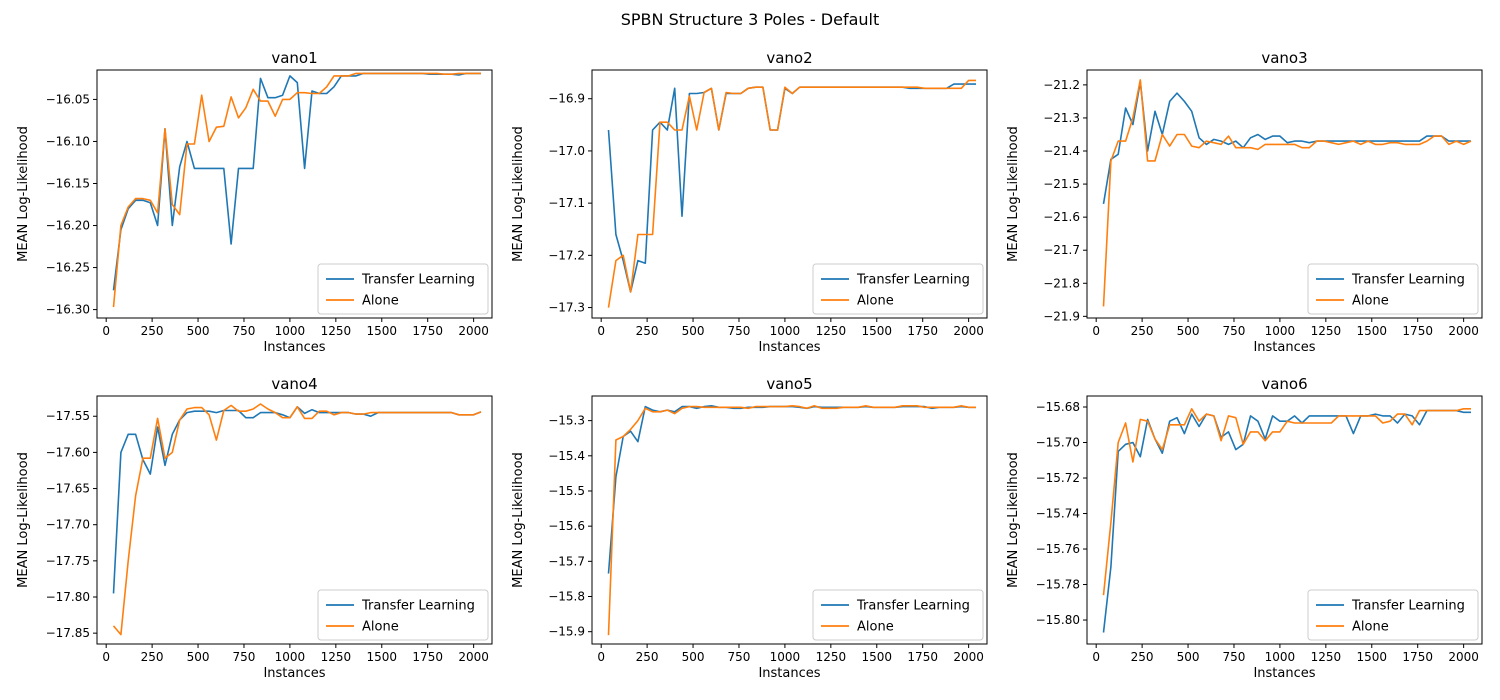 The width and height of the screenshot is (1500, 700). Describe the element at coordinates (566, 421) in the screenshot. I see `y-tick-label: −15.3` at that location.